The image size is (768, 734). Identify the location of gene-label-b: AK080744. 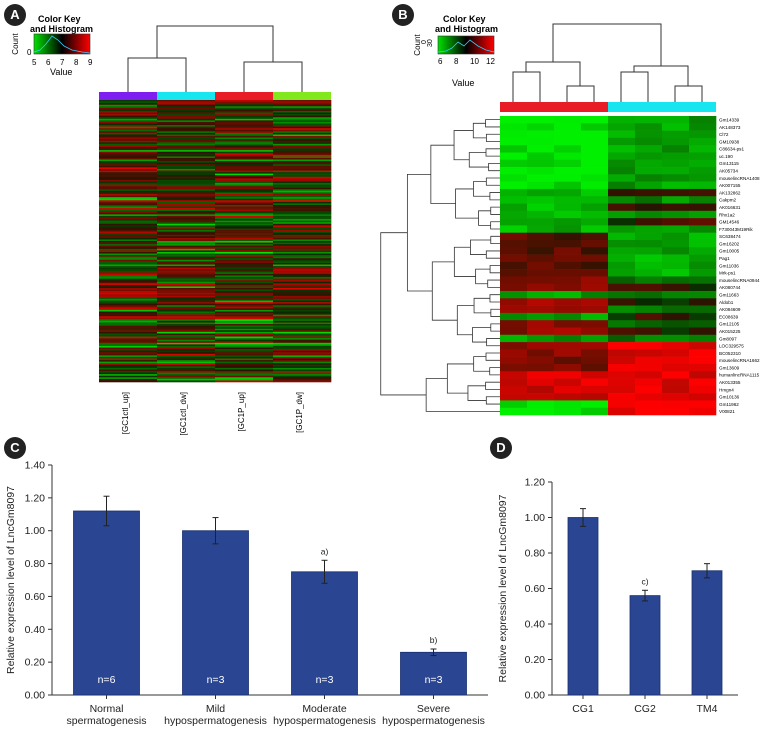
(730, 287).